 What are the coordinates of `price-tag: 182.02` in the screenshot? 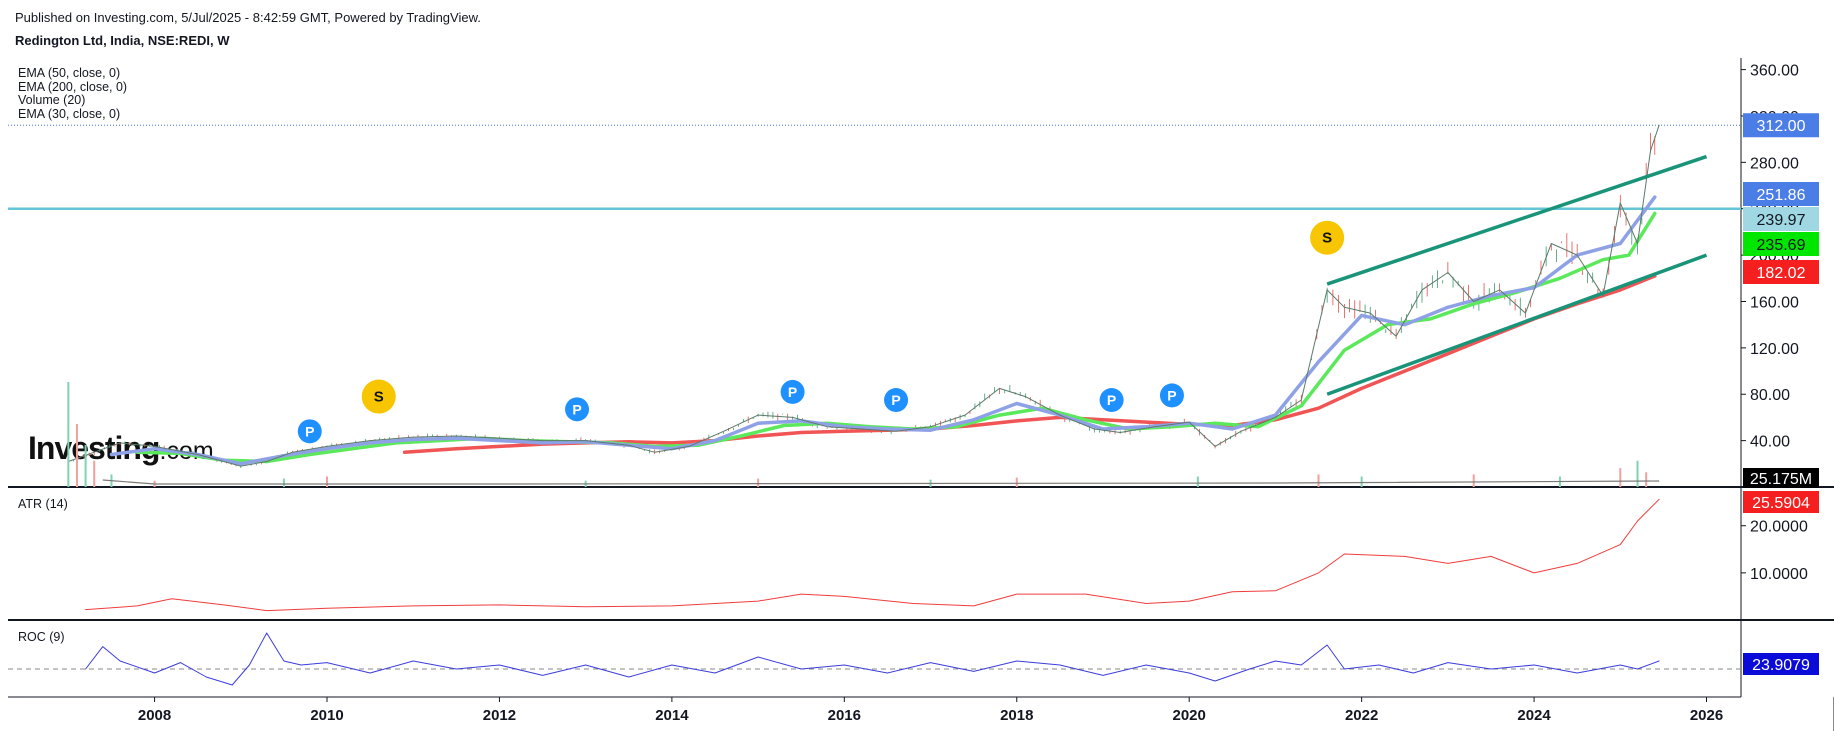 It's located at (1781, 272).